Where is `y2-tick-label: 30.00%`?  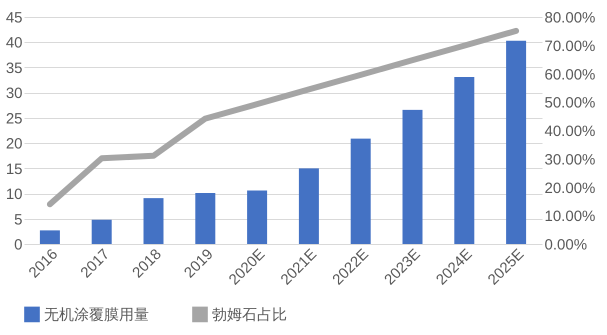 y2-tick-label: 30.00% is located at coordinates (570, 159).